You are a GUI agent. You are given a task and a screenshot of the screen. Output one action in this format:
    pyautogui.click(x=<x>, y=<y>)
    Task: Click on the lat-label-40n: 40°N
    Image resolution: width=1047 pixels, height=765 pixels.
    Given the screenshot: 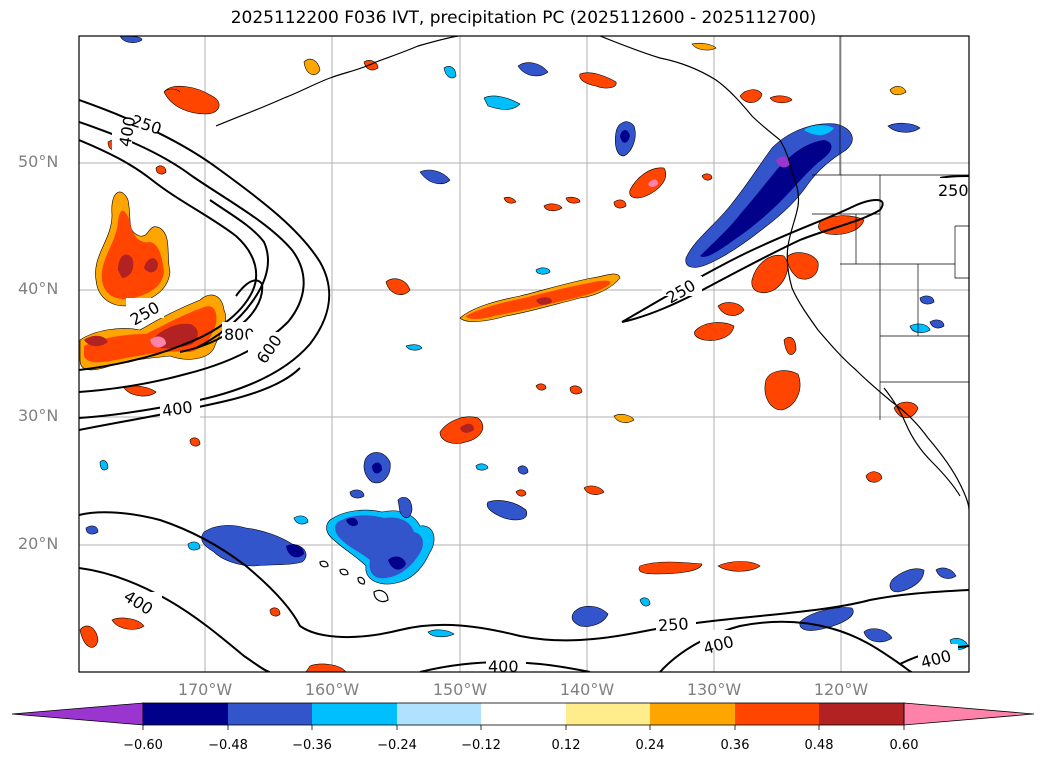 What is the action you would take?
    pyautogui.click(x=38, y=288)
    